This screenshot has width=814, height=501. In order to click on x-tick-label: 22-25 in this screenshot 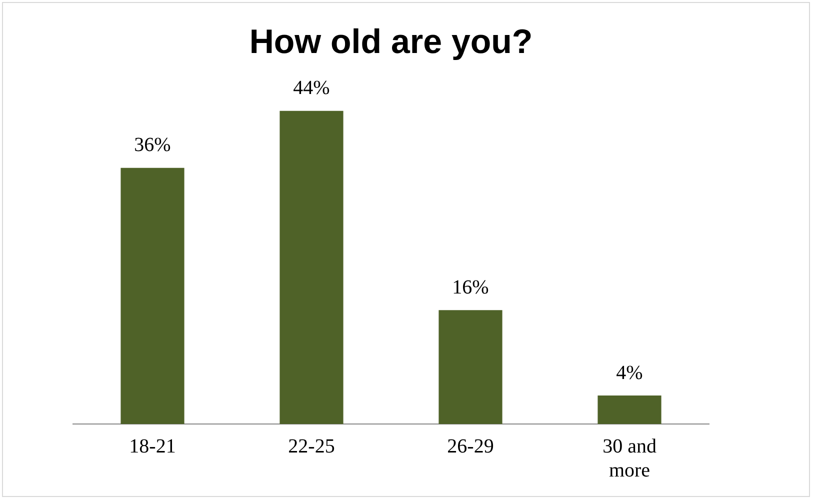, I will do `click(311, 446)`.